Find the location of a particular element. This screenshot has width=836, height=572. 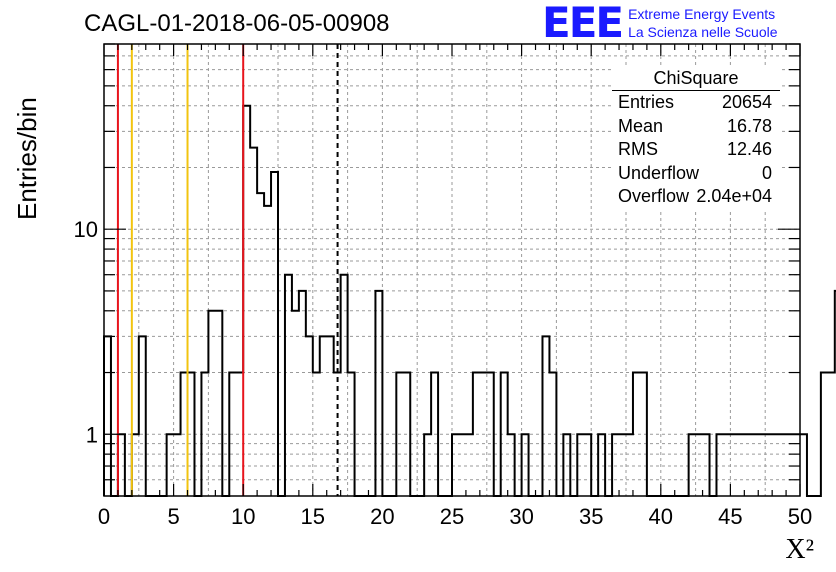

stats-title: ChiSquare is located at coordinates (696, 78).